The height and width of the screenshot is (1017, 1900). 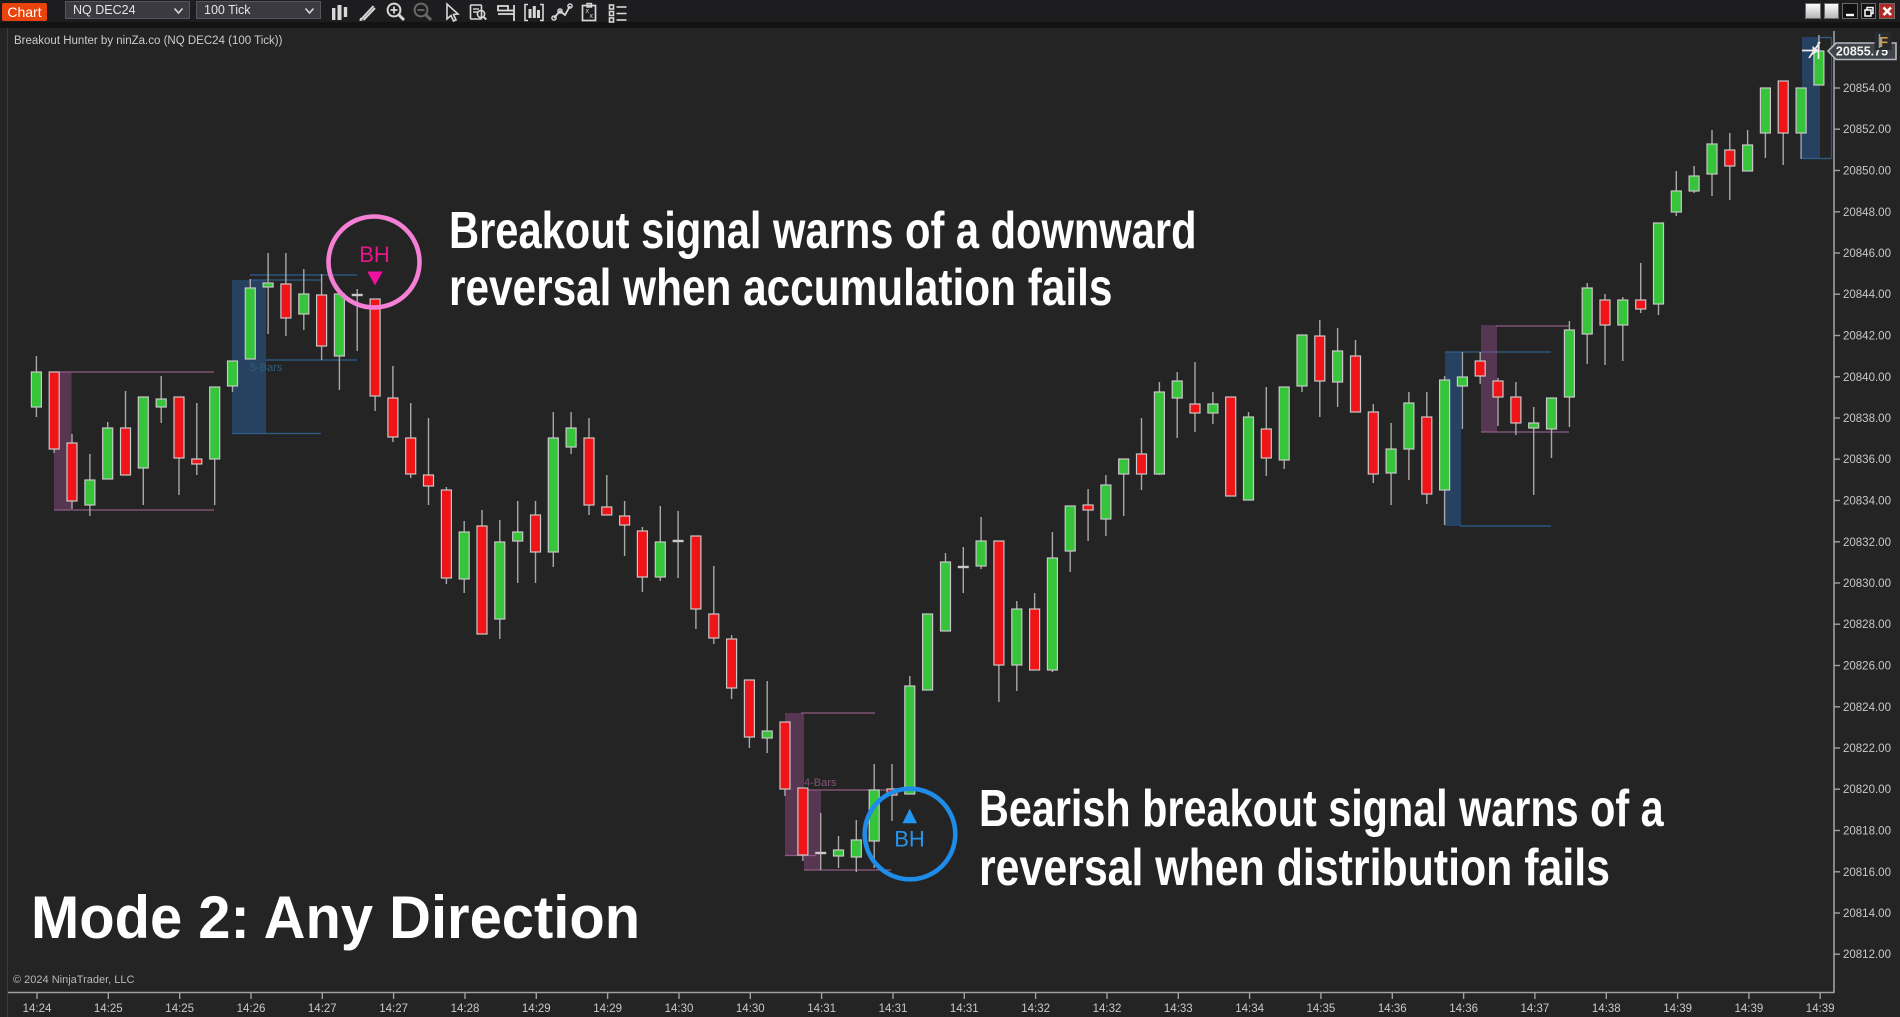 What do you see at coordinates (1867, 378) in the screenshot?
I see `svg-text: 20840.00` at bounding box center [1867, 378].